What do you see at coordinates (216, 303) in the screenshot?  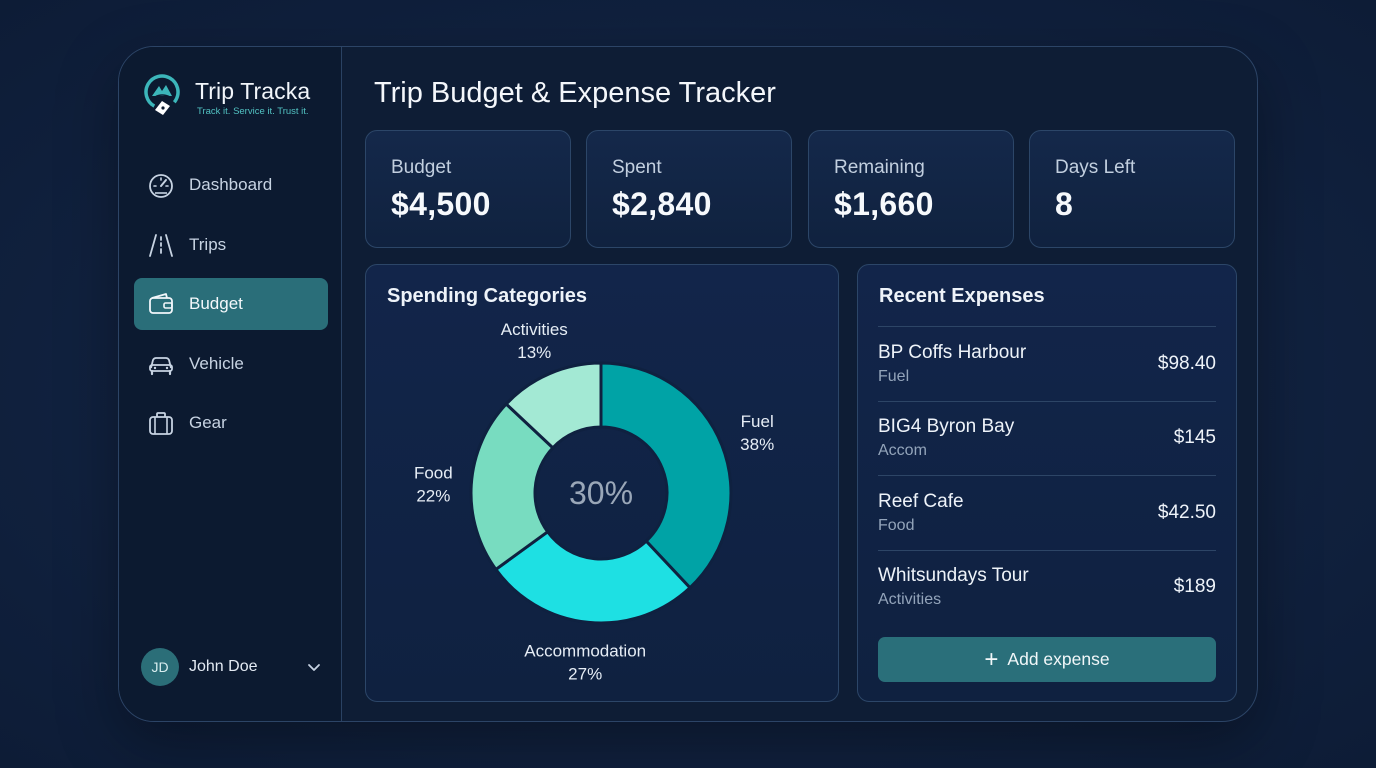 I see `sidebar-item-label: Budget` at bounding box center [216, 303].